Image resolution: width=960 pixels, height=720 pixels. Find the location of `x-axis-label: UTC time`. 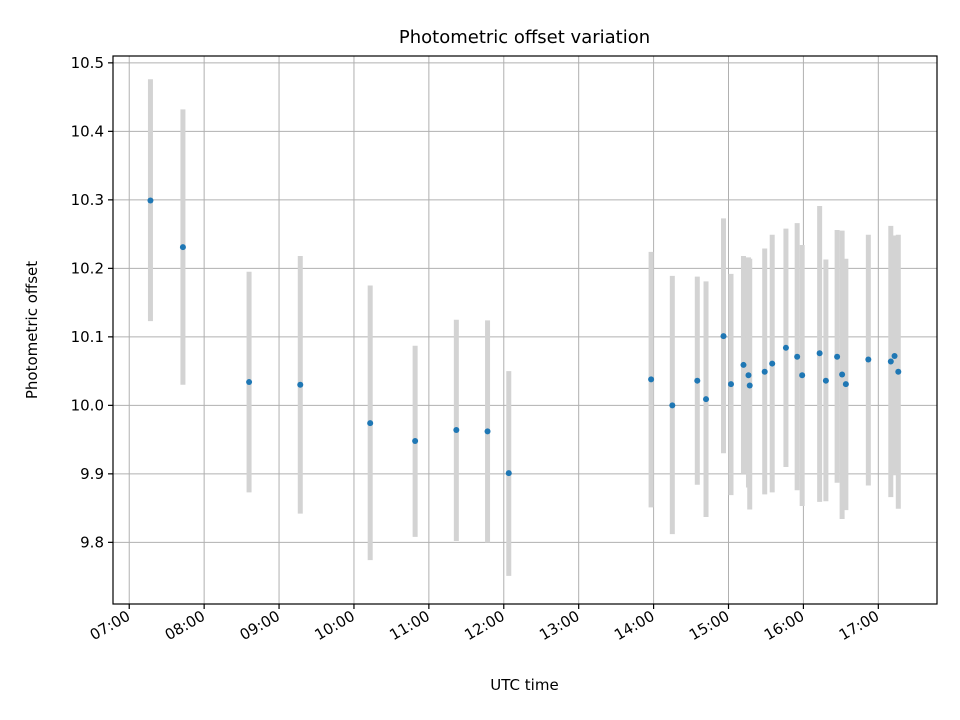

x-axis-label: UTC time is located at coordinates (524, 685).